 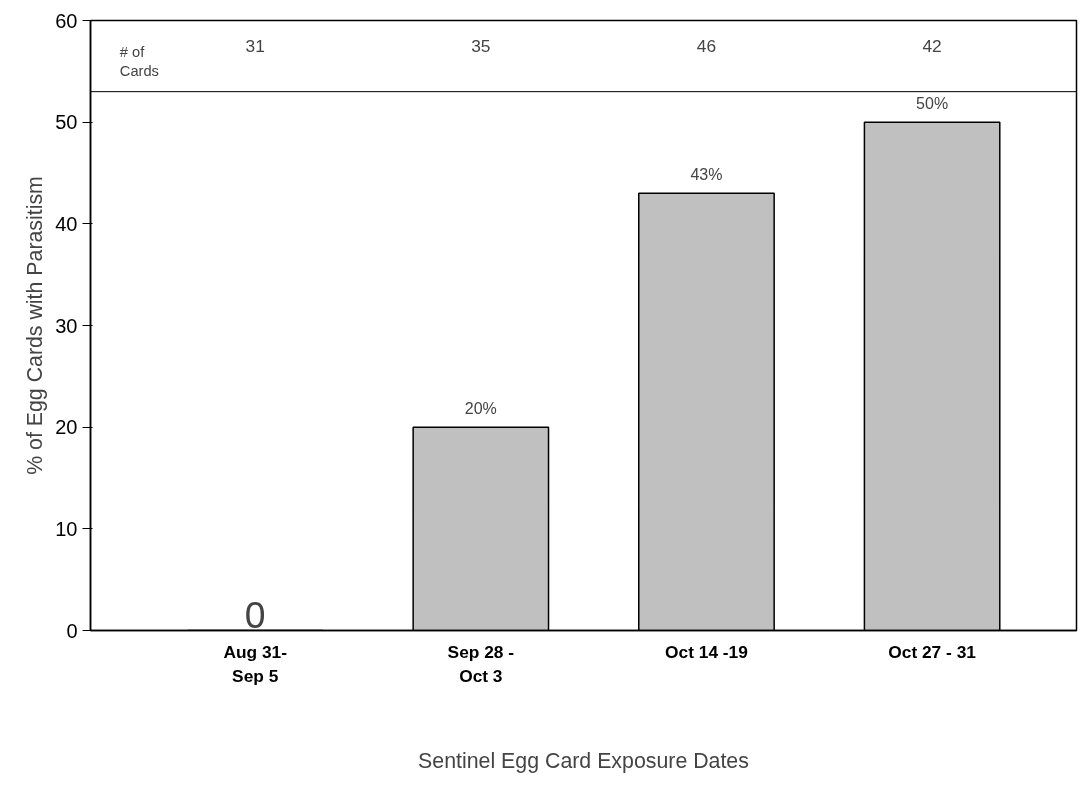 I want to click on data-label: 20%, so click(x=480, y=408).